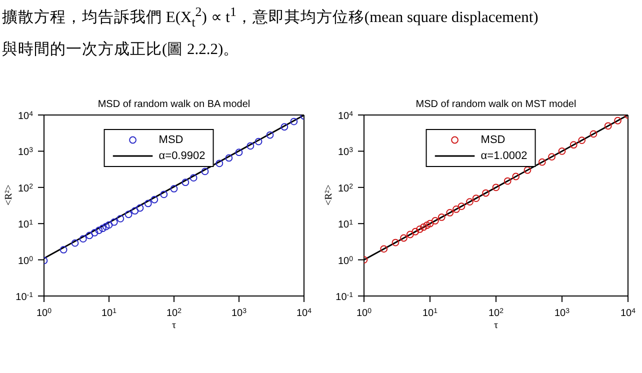  I want to click on text: 擴散方程，均告訴我們 E(X$_{t}$$^{2}$) ∝ t$^{1}$，意即其均方位移(mean square displacement), so click(270, 17).